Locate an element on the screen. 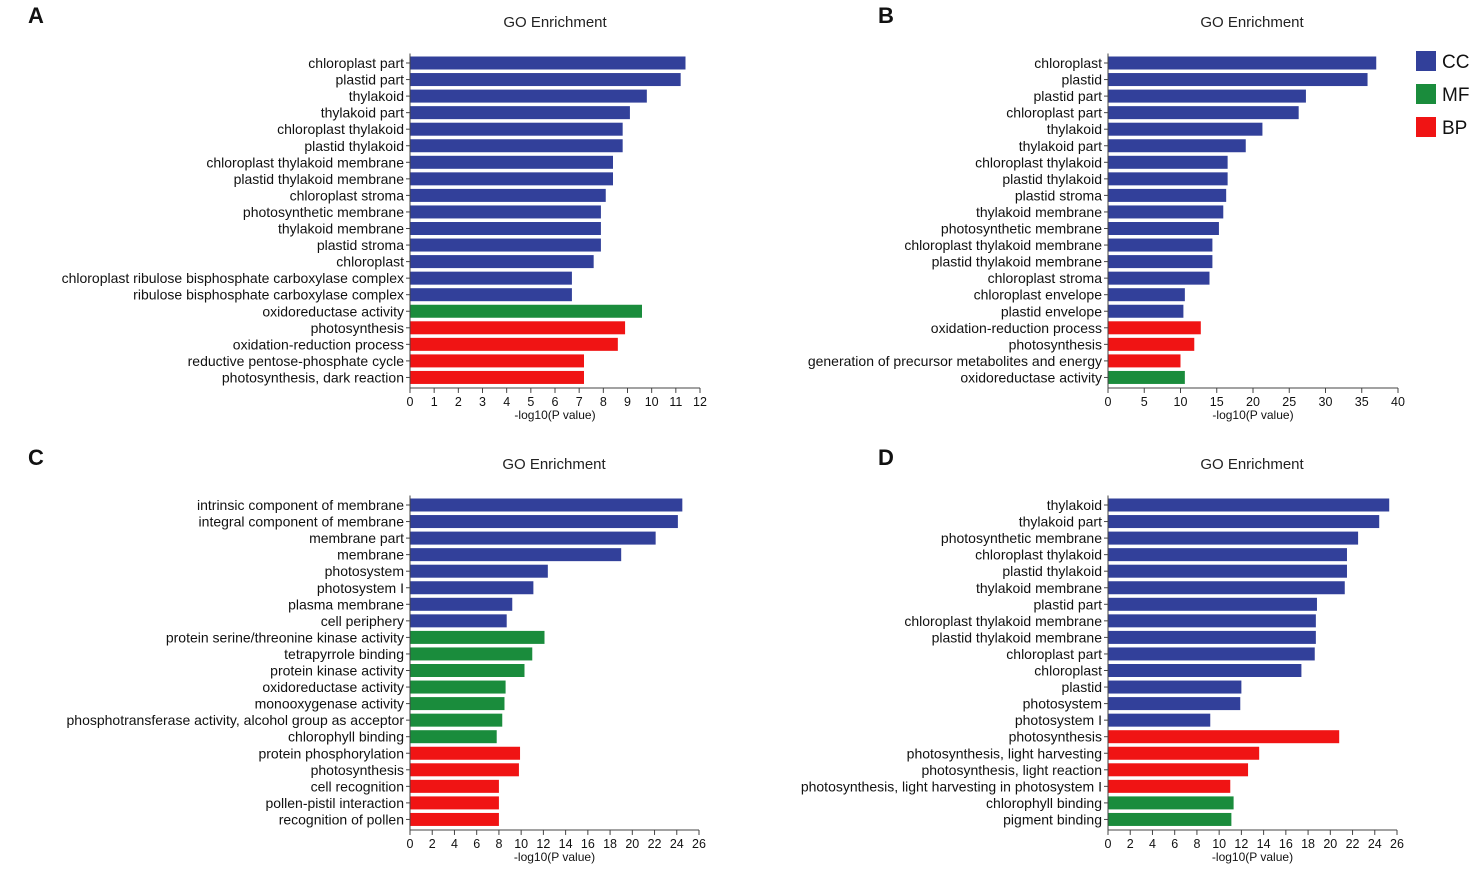 The image size is (1476, 873). category-label: protein phosphorylation is located at coordinates (331, 753).